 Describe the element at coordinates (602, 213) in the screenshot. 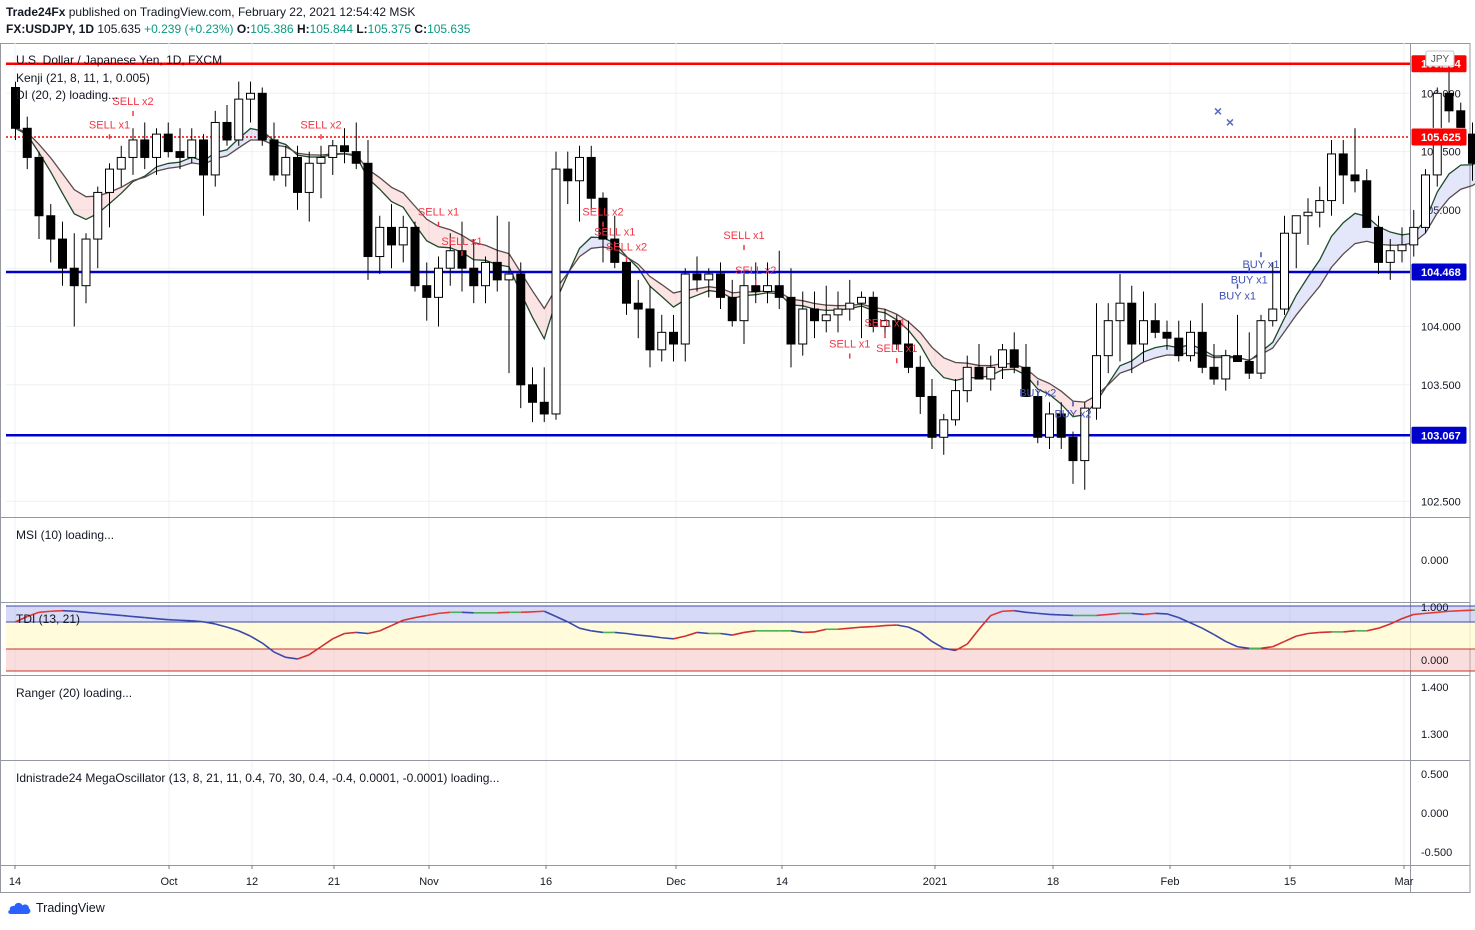

I see `sell-signal-label: SELL x2` at that location.